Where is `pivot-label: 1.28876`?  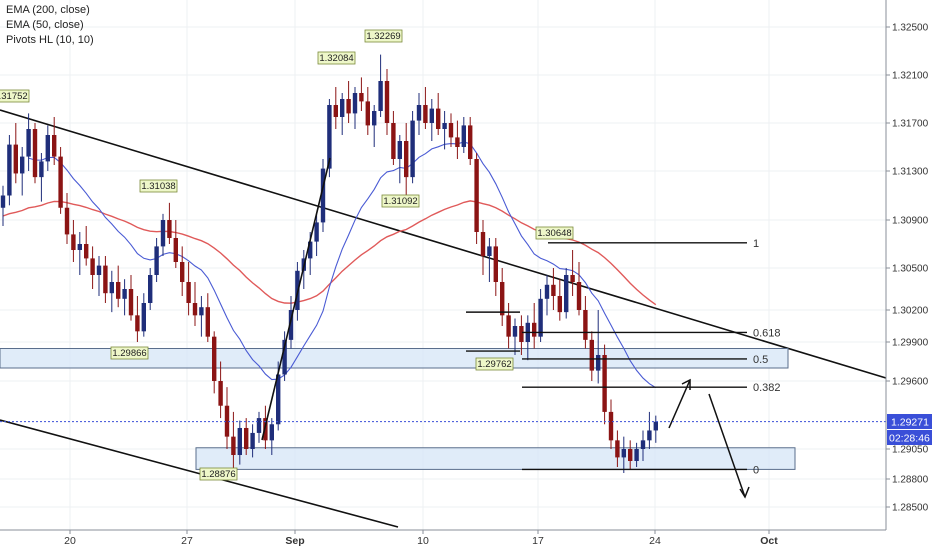
pivot-label: 1.28876 is located at coordinates (218, 474).